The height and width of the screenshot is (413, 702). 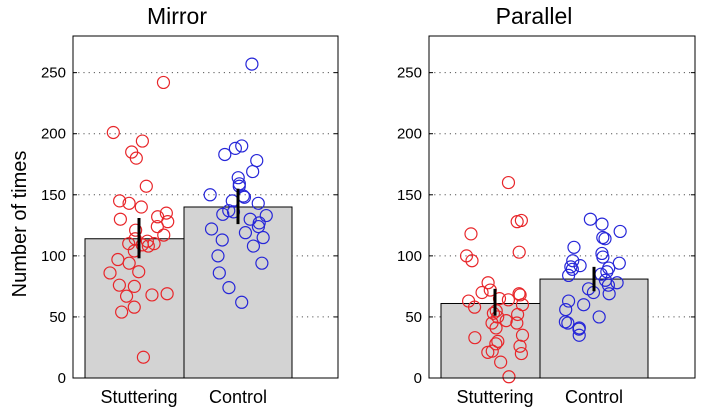 I want to click on panel-1-bar-stuttering, so click(x=139, y=308).